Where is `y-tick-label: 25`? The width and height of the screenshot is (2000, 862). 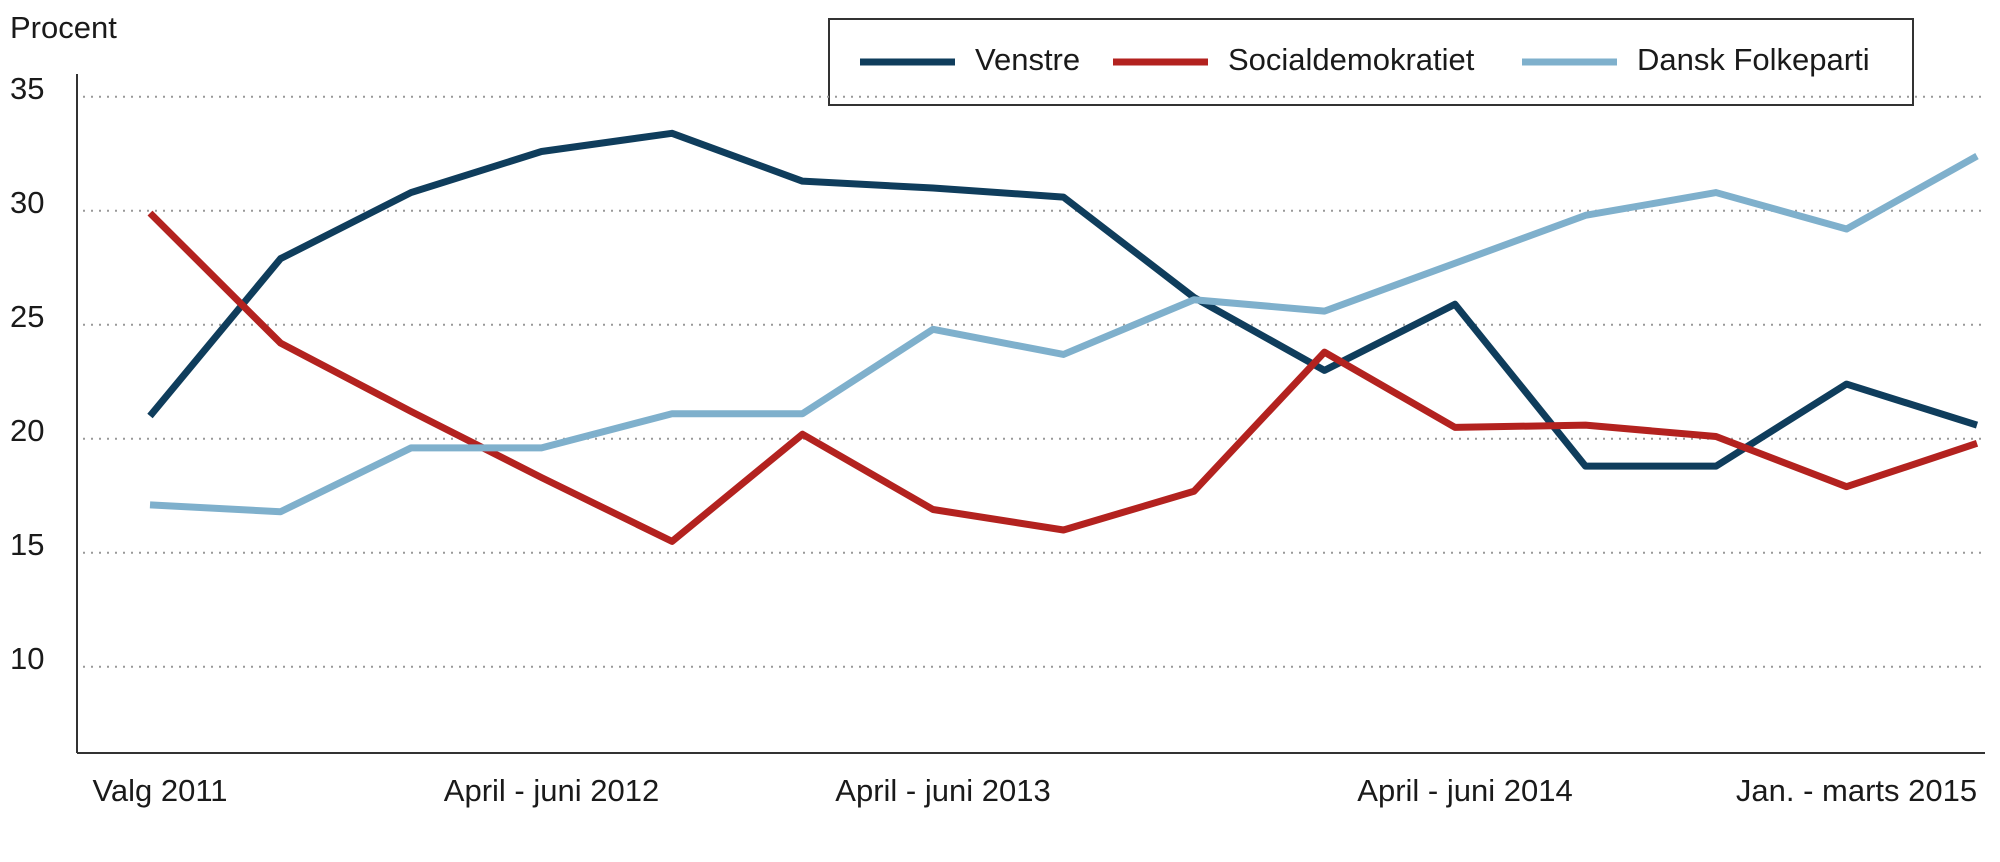
y-tick-label: 25 is located at coordinates (27, 316).